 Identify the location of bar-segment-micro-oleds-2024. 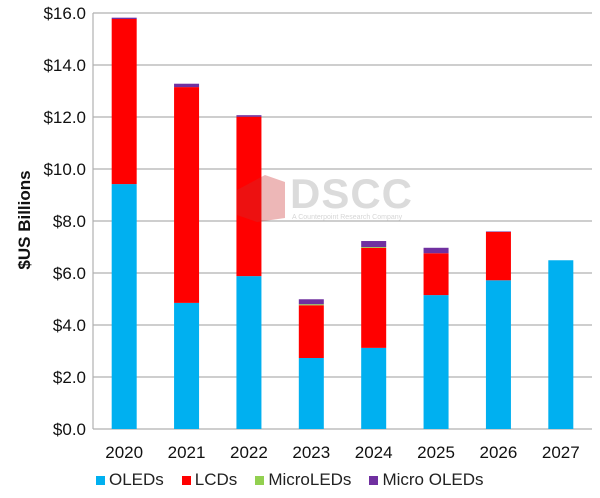
(374, 244).